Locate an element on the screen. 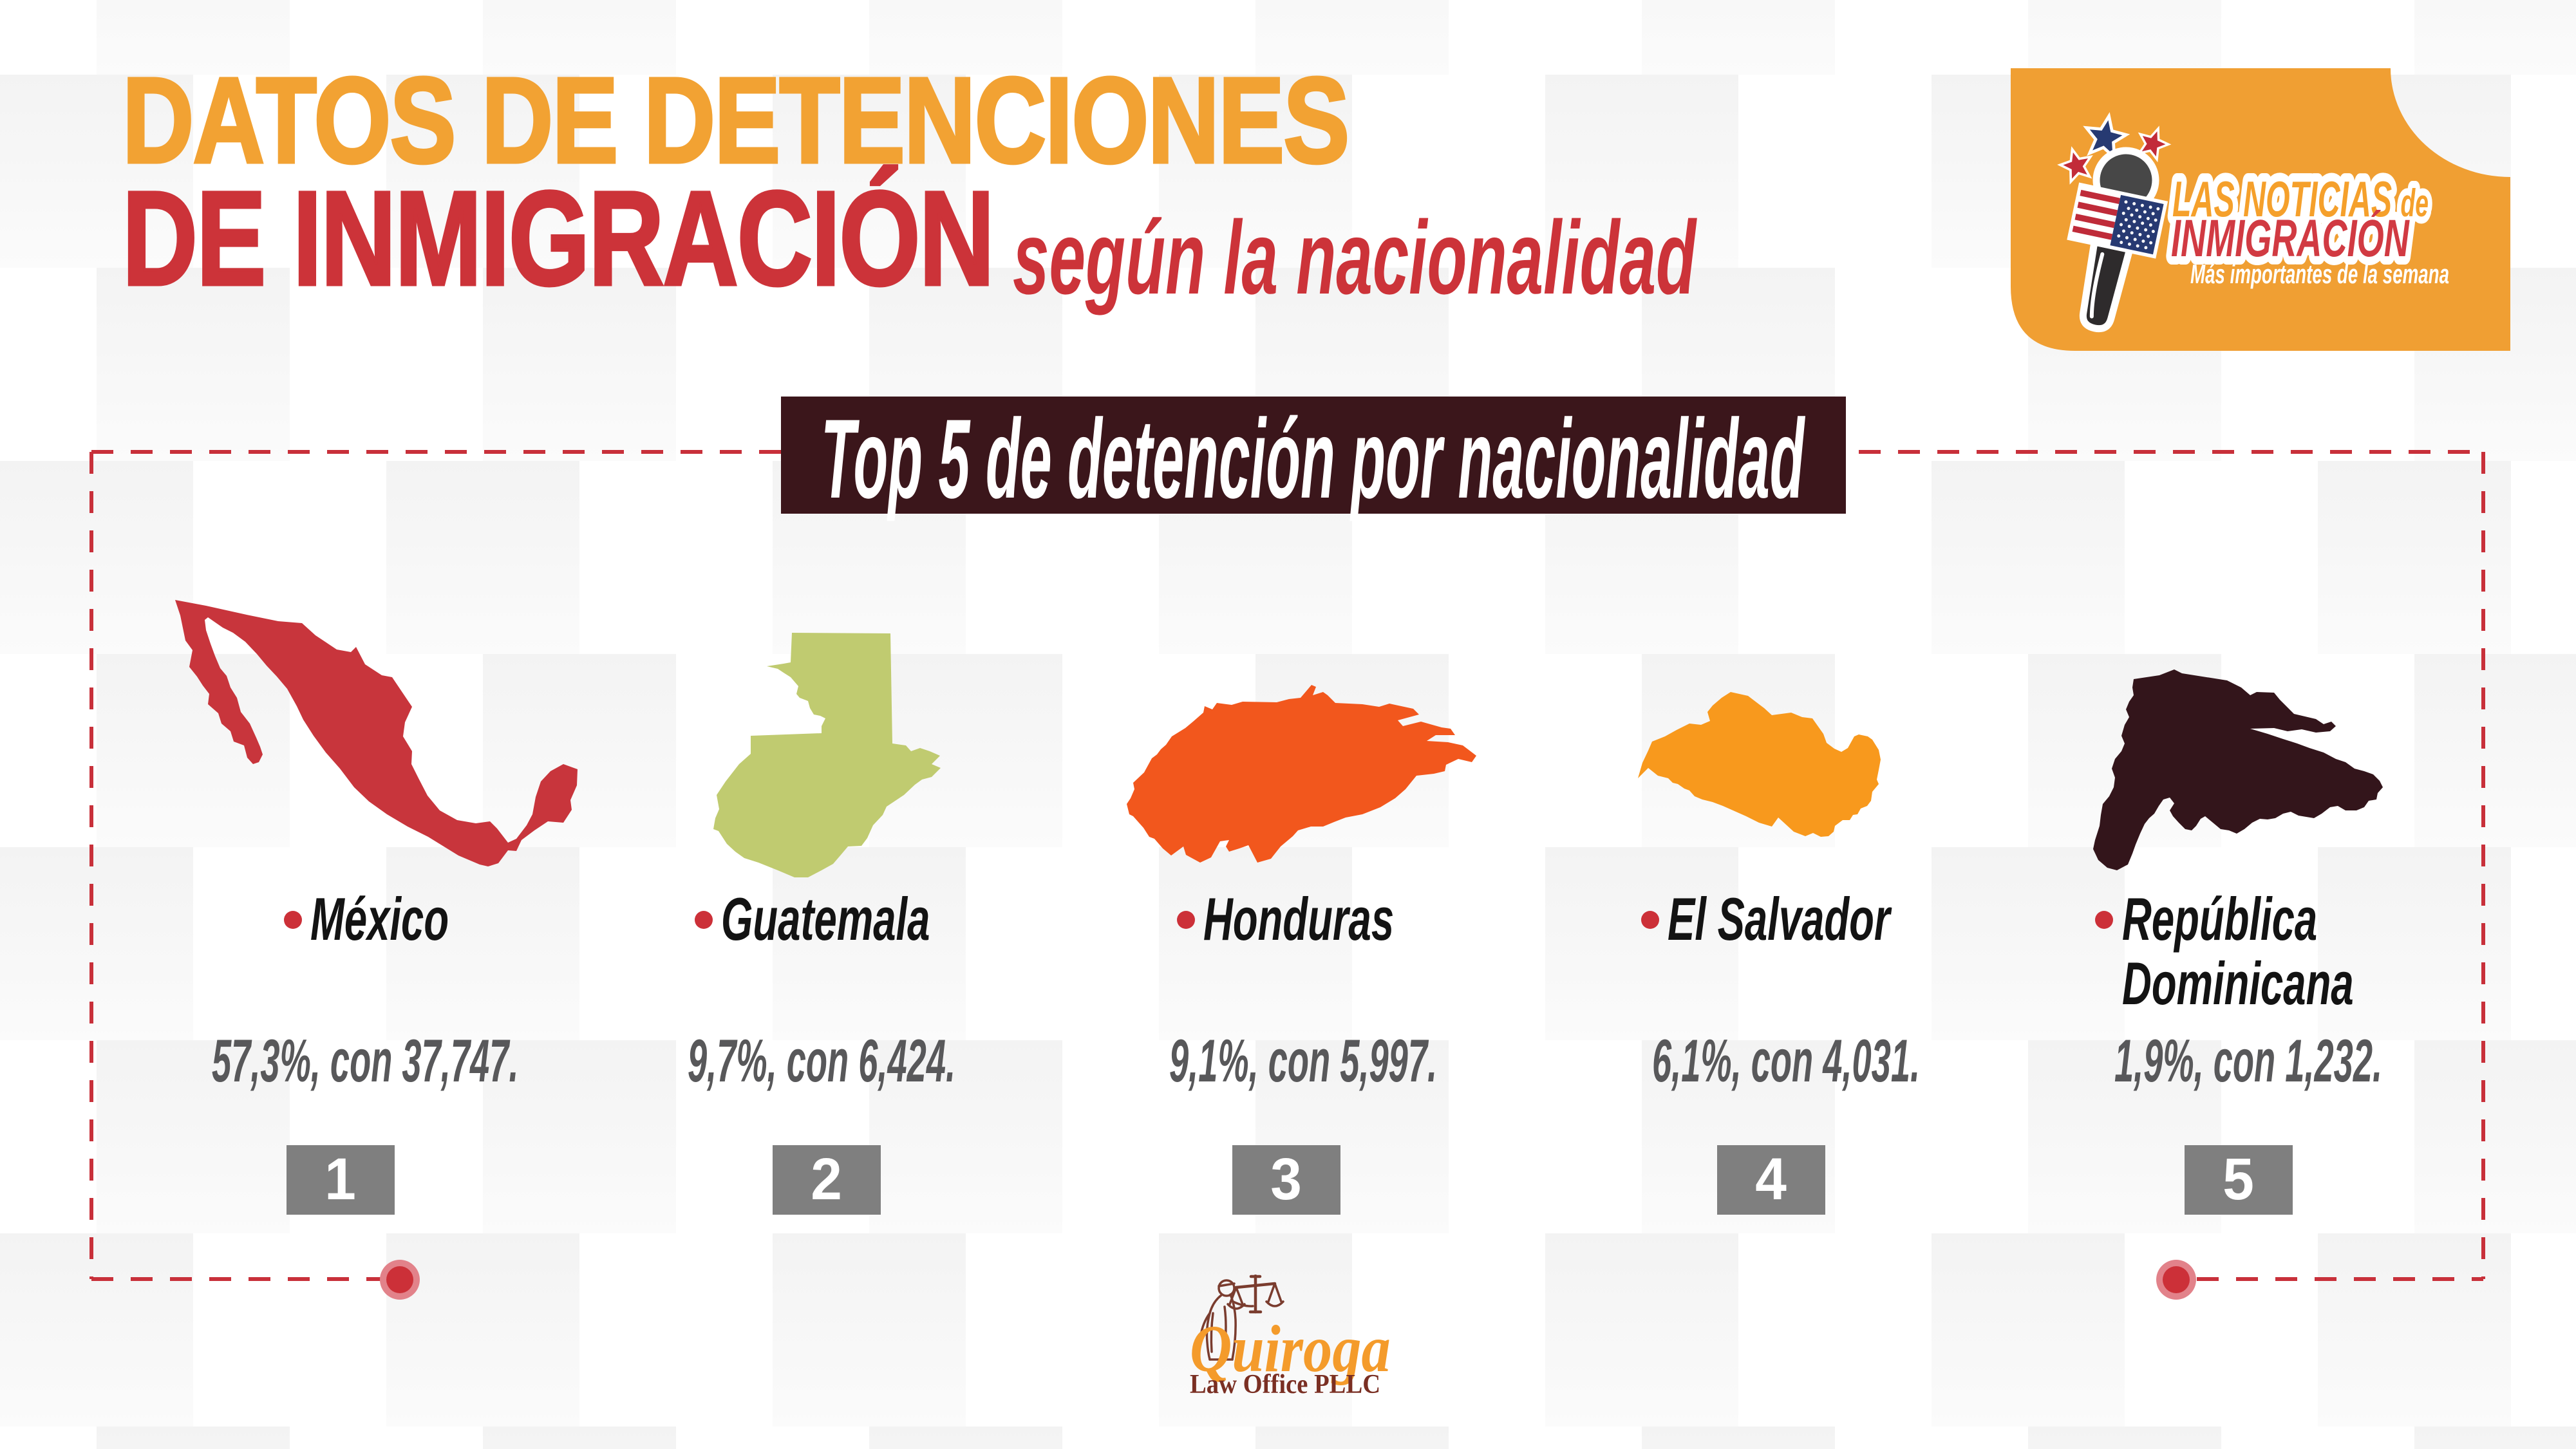 The image size is (2576, 1449). svg-text: LAS NOTICIAS de is located at coordinates (2300, 199).